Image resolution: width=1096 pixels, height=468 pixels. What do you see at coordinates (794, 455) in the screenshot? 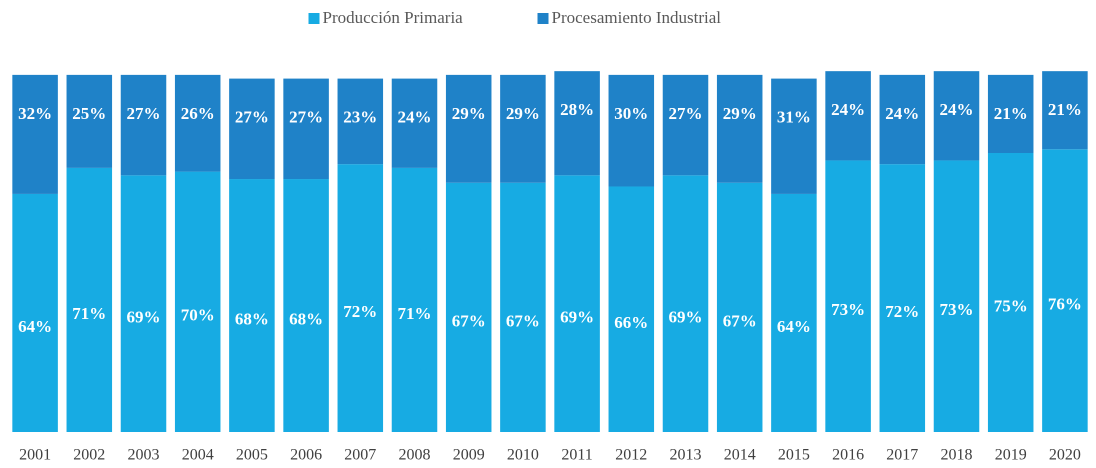
I see `x-tick-label: 2015` at bounding box center [794, 455].